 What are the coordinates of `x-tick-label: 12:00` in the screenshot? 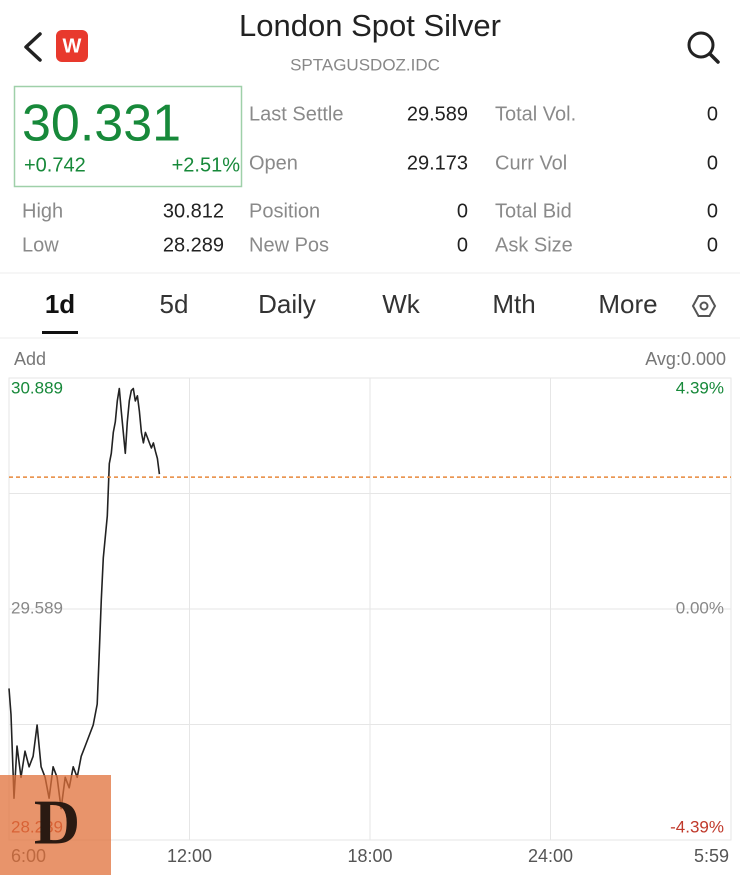 It's located at (189, 856).